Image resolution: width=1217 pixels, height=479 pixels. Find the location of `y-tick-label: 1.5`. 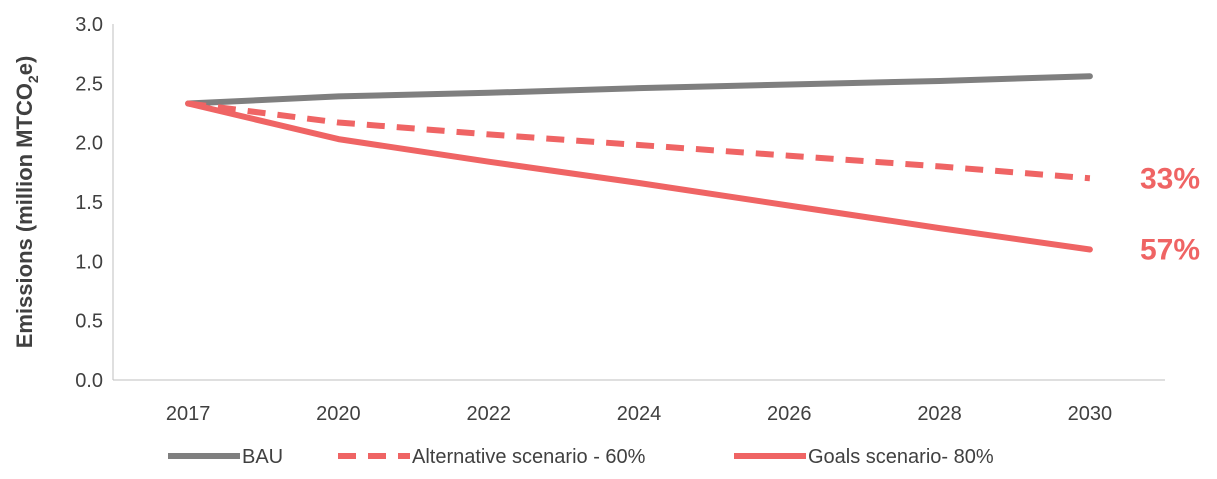

y-tick-label: 1.5 is located at coordinates (89, 203).